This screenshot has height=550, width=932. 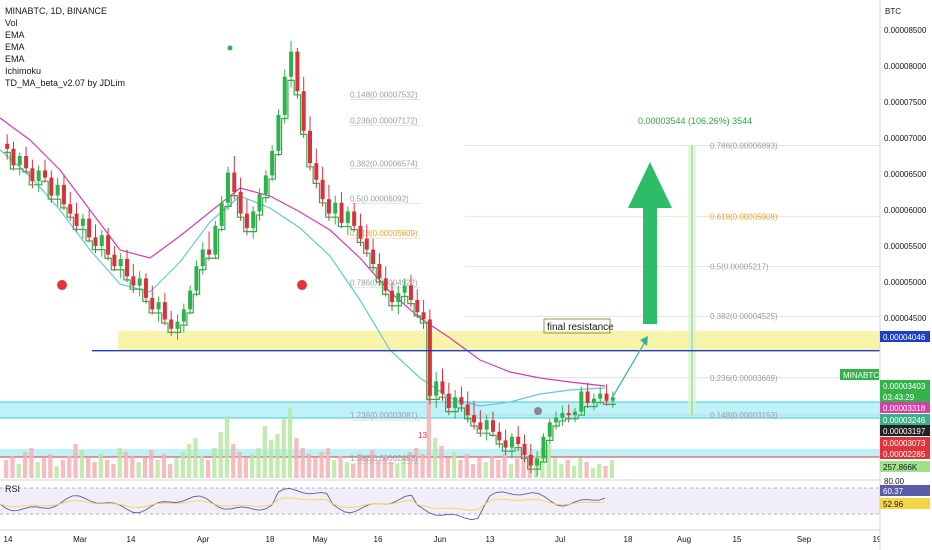 I want to click on price-tick-label: 0.00005500, so click(x=905, y=246).